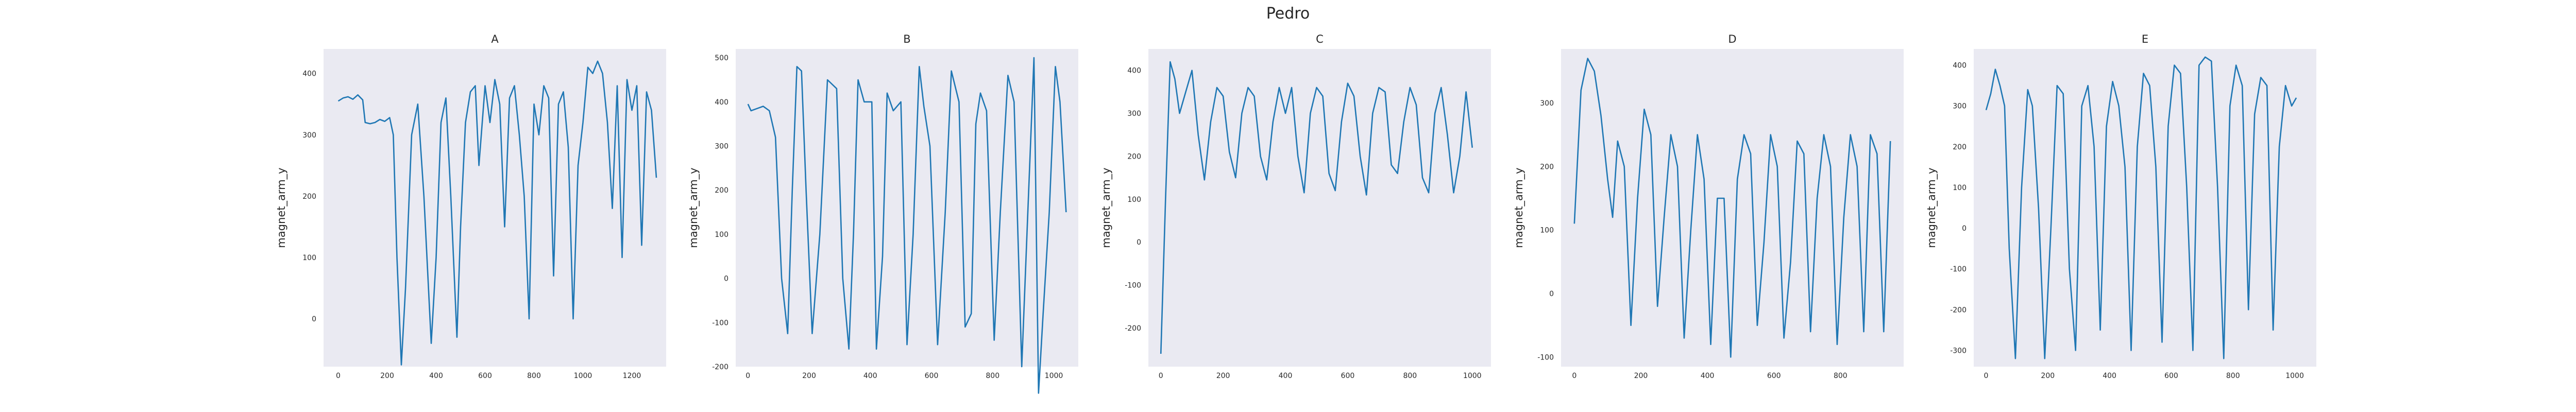 This screenshot has width=2576, height=412. What do you see at coordinates (1133, 286) in the screenshot?
I see `chart-3-ytick-label: -100` at bounding box center [1133, 286].